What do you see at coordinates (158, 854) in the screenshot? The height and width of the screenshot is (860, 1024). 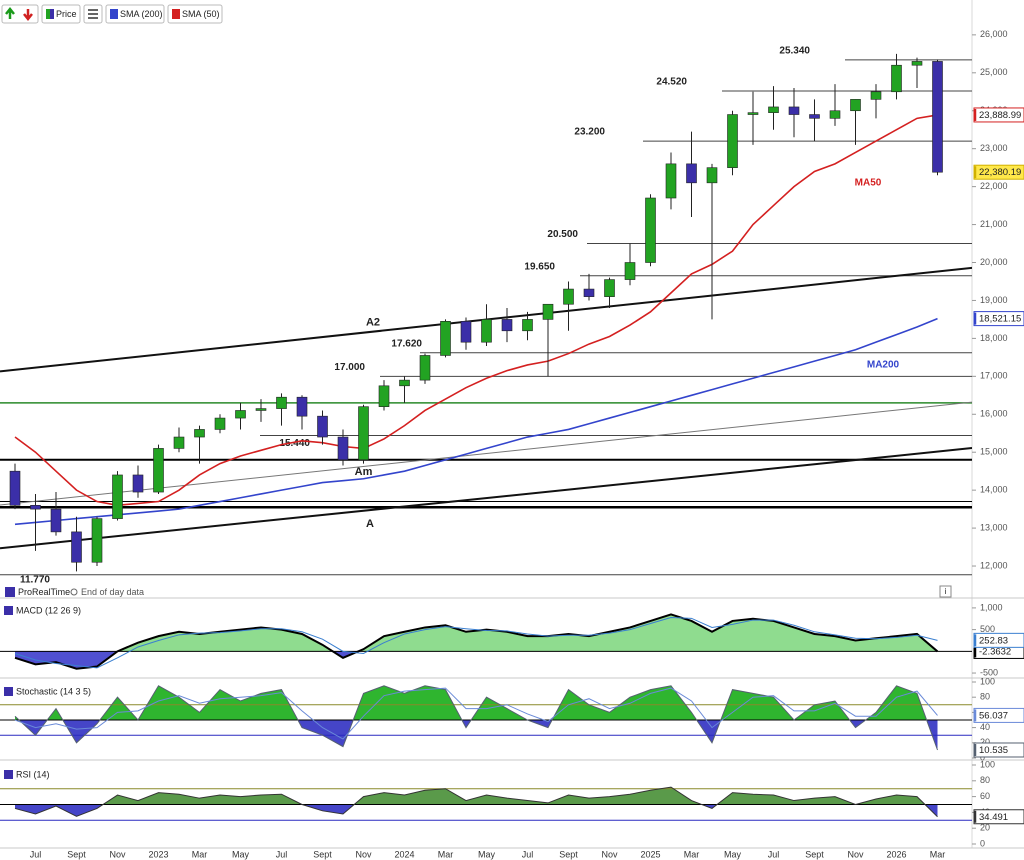 I see `x-tick-label: 2023` at bounding box center [158, 854].